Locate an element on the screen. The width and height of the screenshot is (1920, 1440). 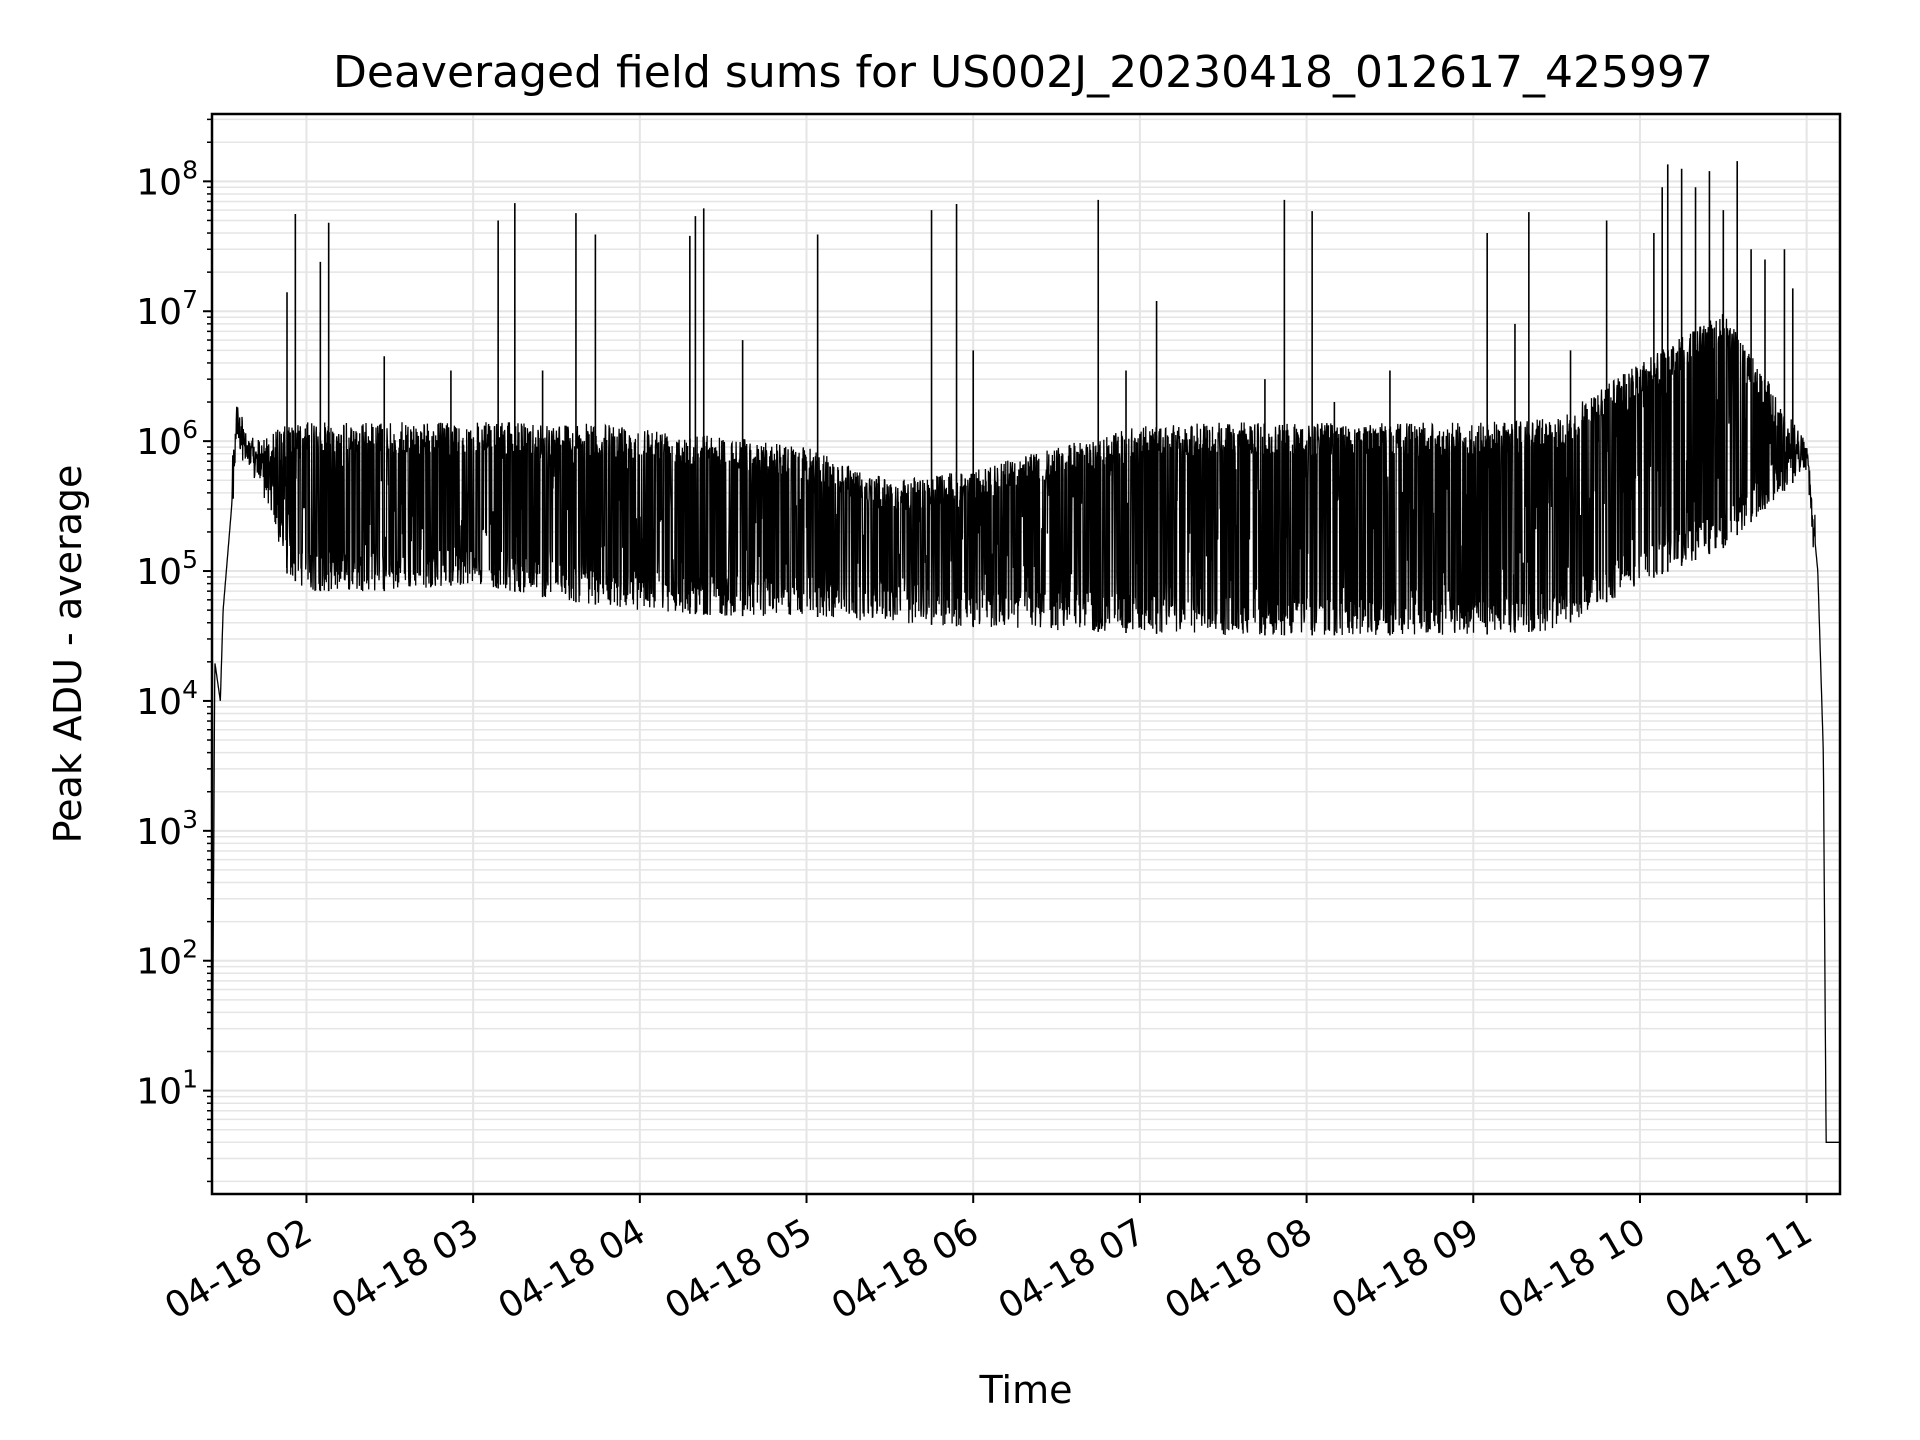
x-axis-label: Time is located at coordinates (1026, 1390).